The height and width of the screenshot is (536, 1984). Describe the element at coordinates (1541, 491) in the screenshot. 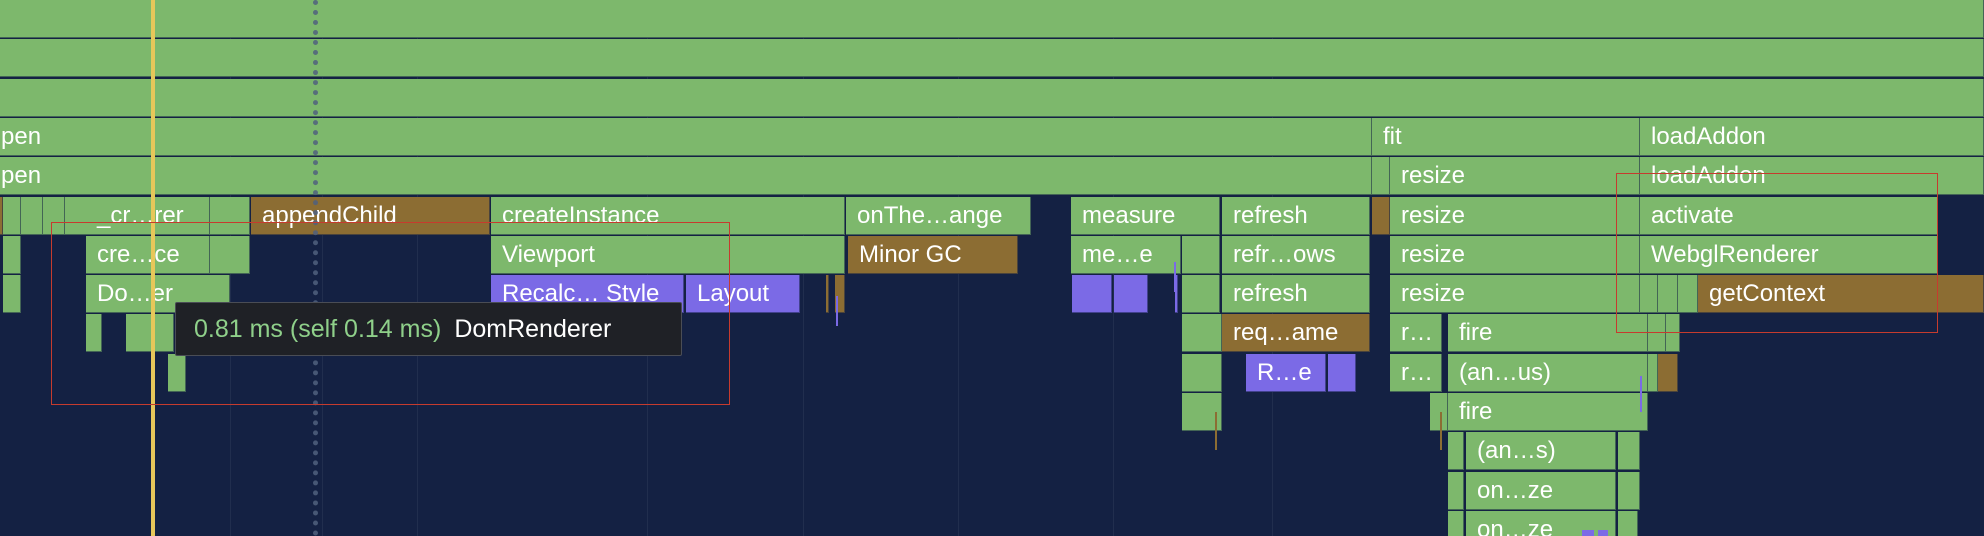

I see `frame-on-resize-1: on…ze` at that location.